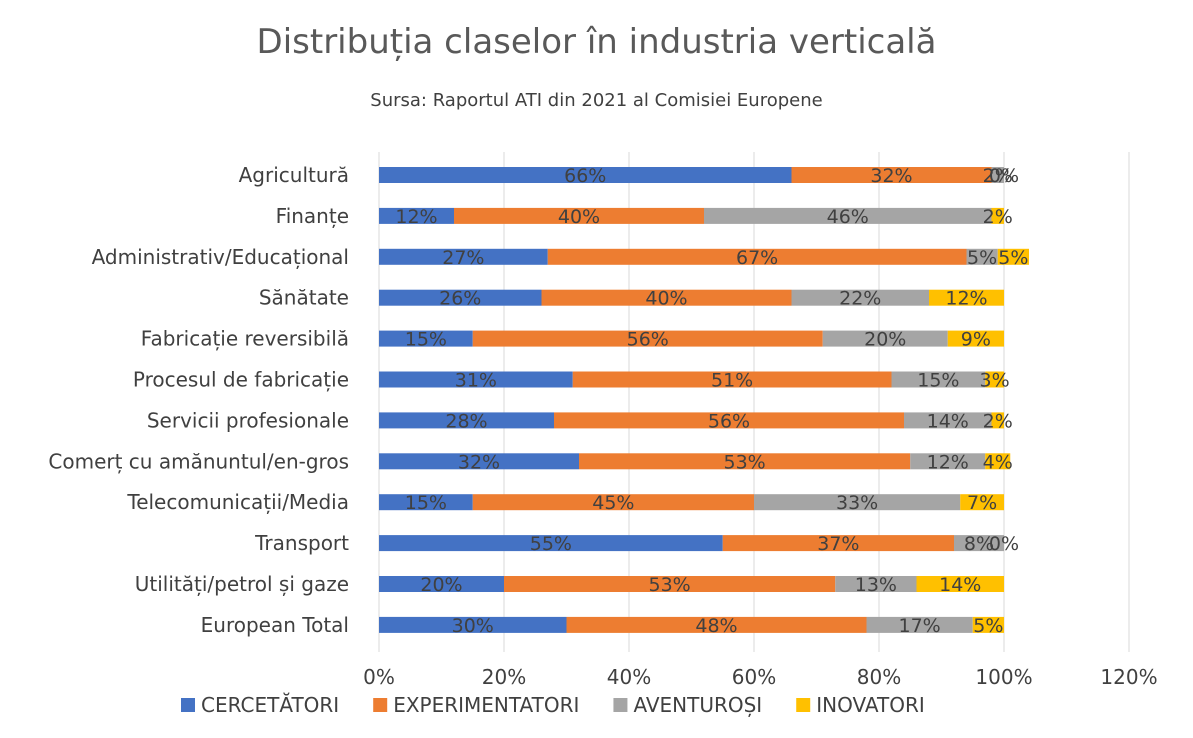 Image resolution: width=1193 pixels, height=738 pixels. I want to click on bar-inovatori-fabricatie-reversibila, so click(975, 338).